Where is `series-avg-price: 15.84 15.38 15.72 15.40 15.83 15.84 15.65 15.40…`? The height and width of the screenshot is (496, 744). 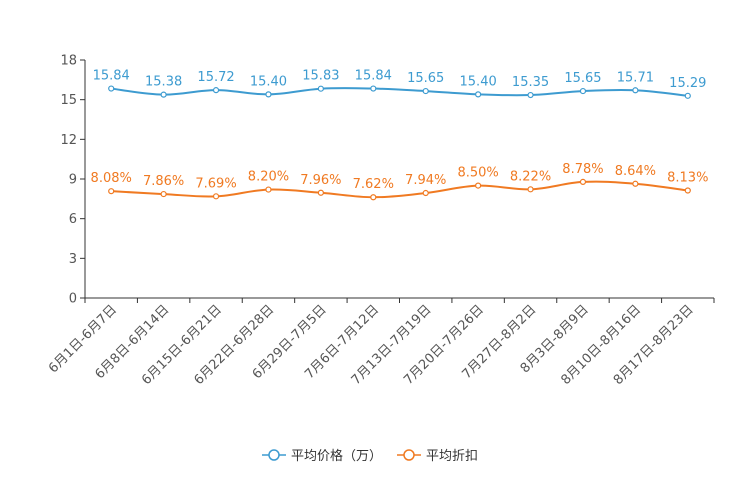 series-avg-price: 15.84 15.38 15.72 15.40 15.83 15.84 15.65 15.40… is located at coordinates (399, 84).